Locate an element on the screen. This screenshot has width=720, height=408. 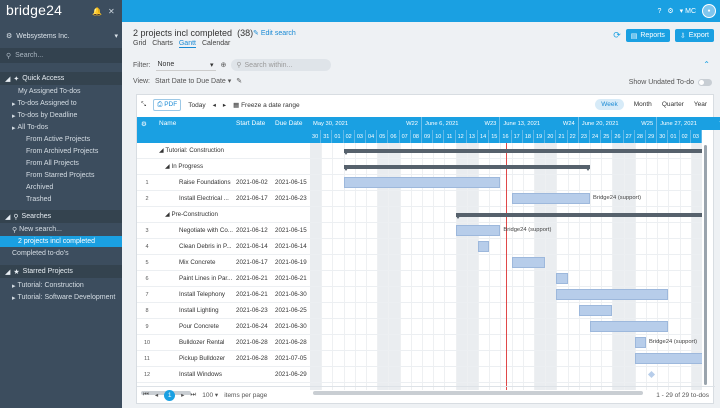
settings-icon: ⚙ is located at coordinates (670, 11).